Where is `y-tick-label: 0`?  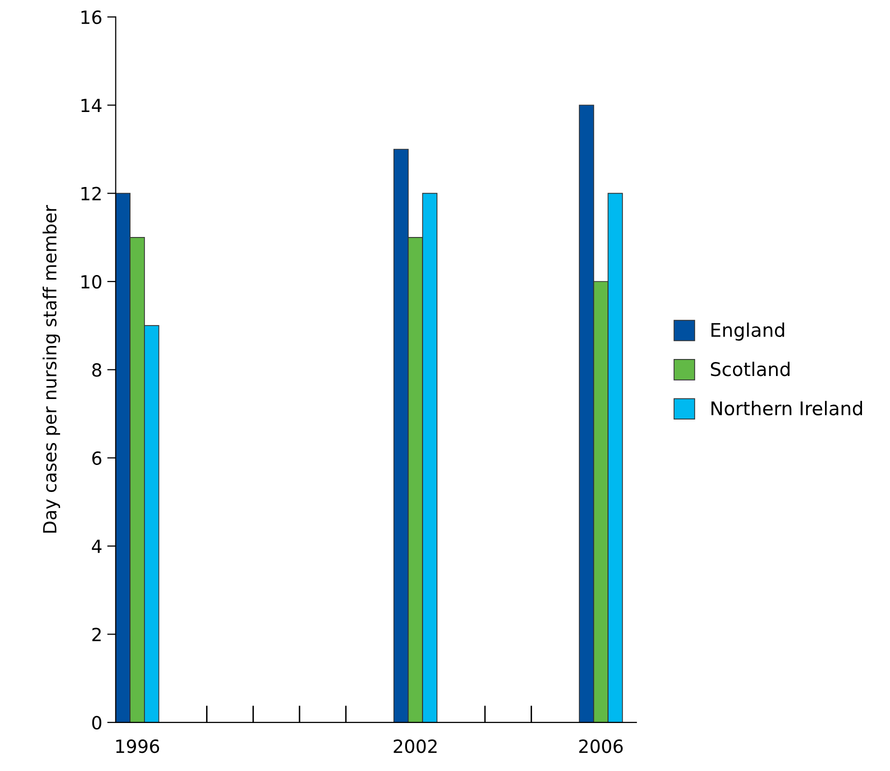
y-tick-label: 0 is located at coordinates (97, 723).